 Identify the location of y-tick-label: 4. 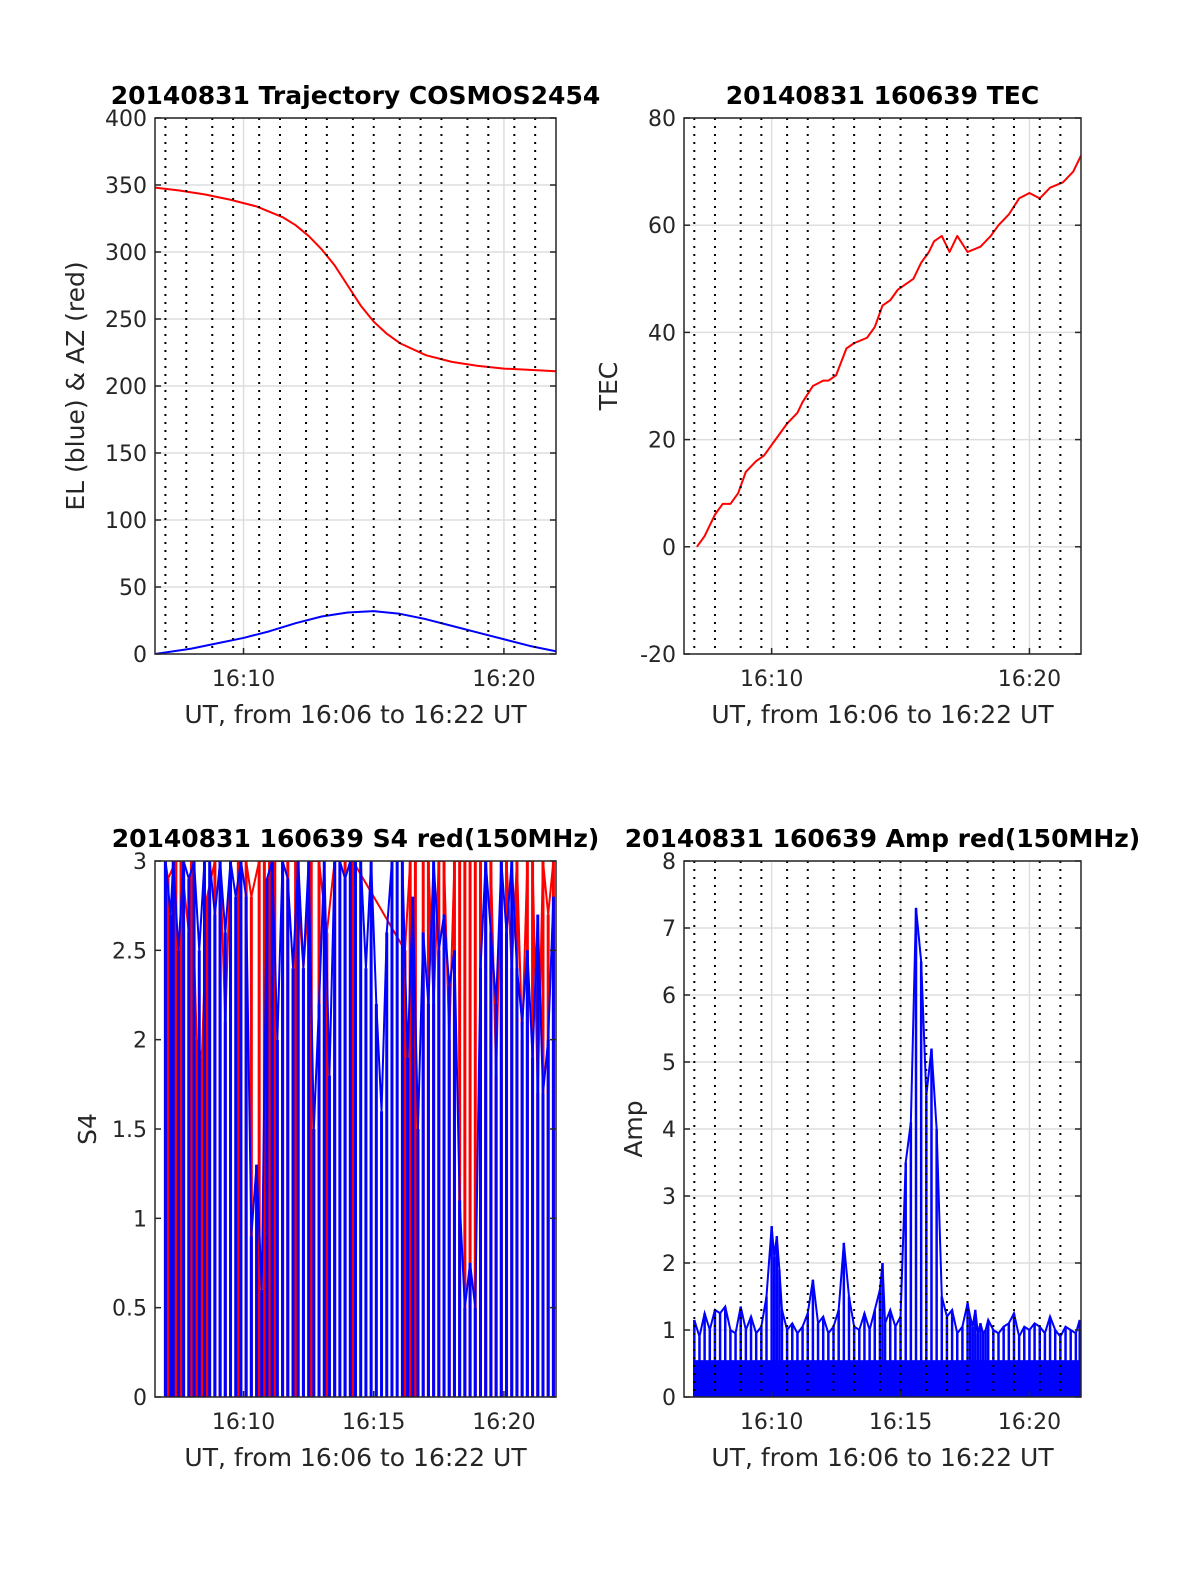
(669, 1130).